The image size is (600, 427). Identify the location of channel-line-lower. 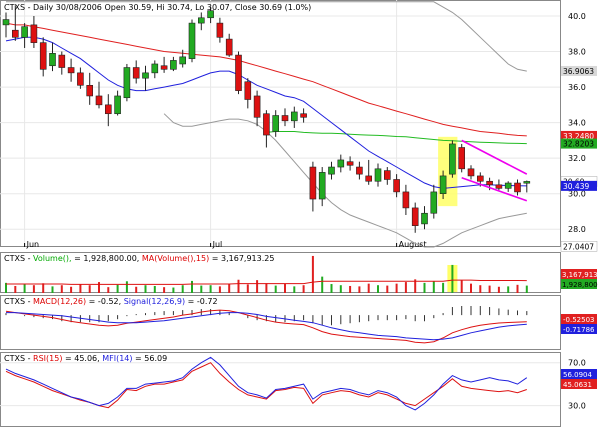
(494, 189).